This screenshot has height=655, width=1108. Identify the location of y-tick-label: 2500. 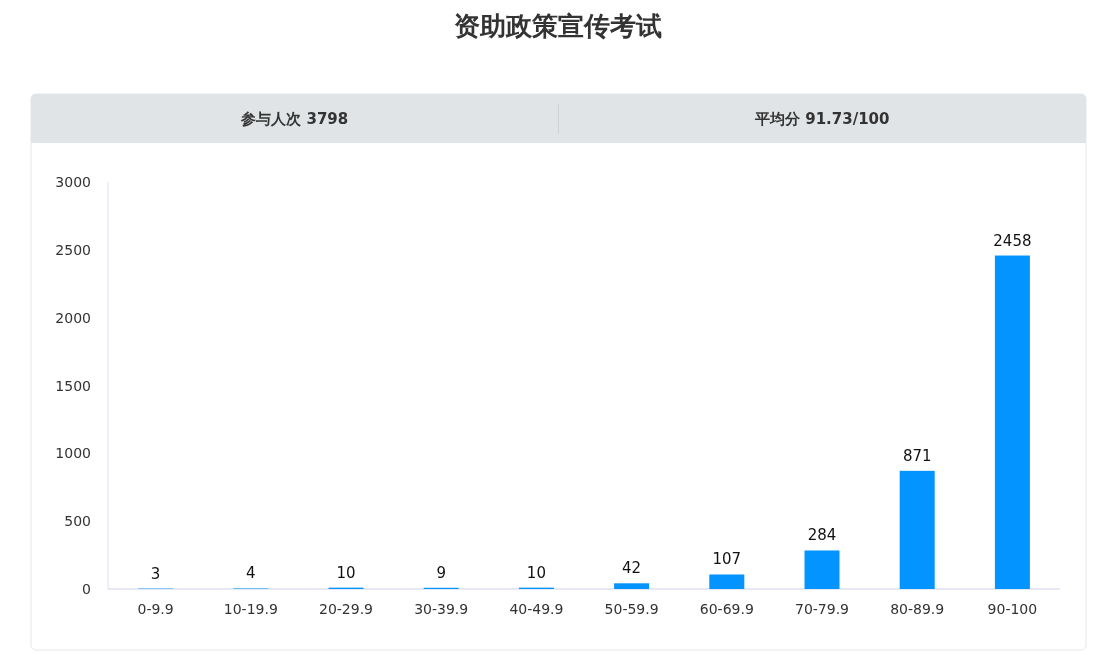
(73, 249).